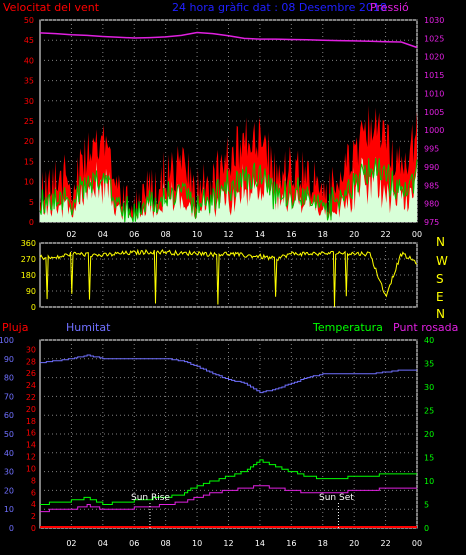 Image resolution: width=466 pixels, height=555 pixels. Describe the element at coordinates (9, 434) in the screenshot. I see `humidity-tick-label: 50` at that location.